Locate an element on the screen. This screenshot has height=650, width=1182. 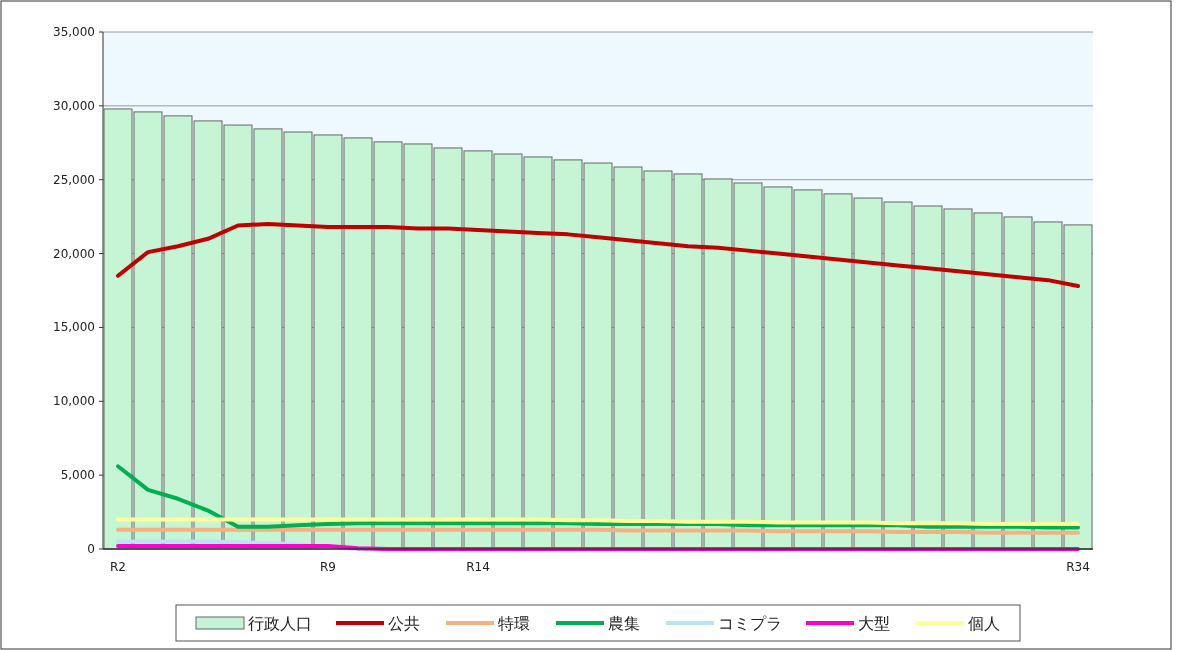
legend-label: コミプラ is located at coordinates (750, 623).